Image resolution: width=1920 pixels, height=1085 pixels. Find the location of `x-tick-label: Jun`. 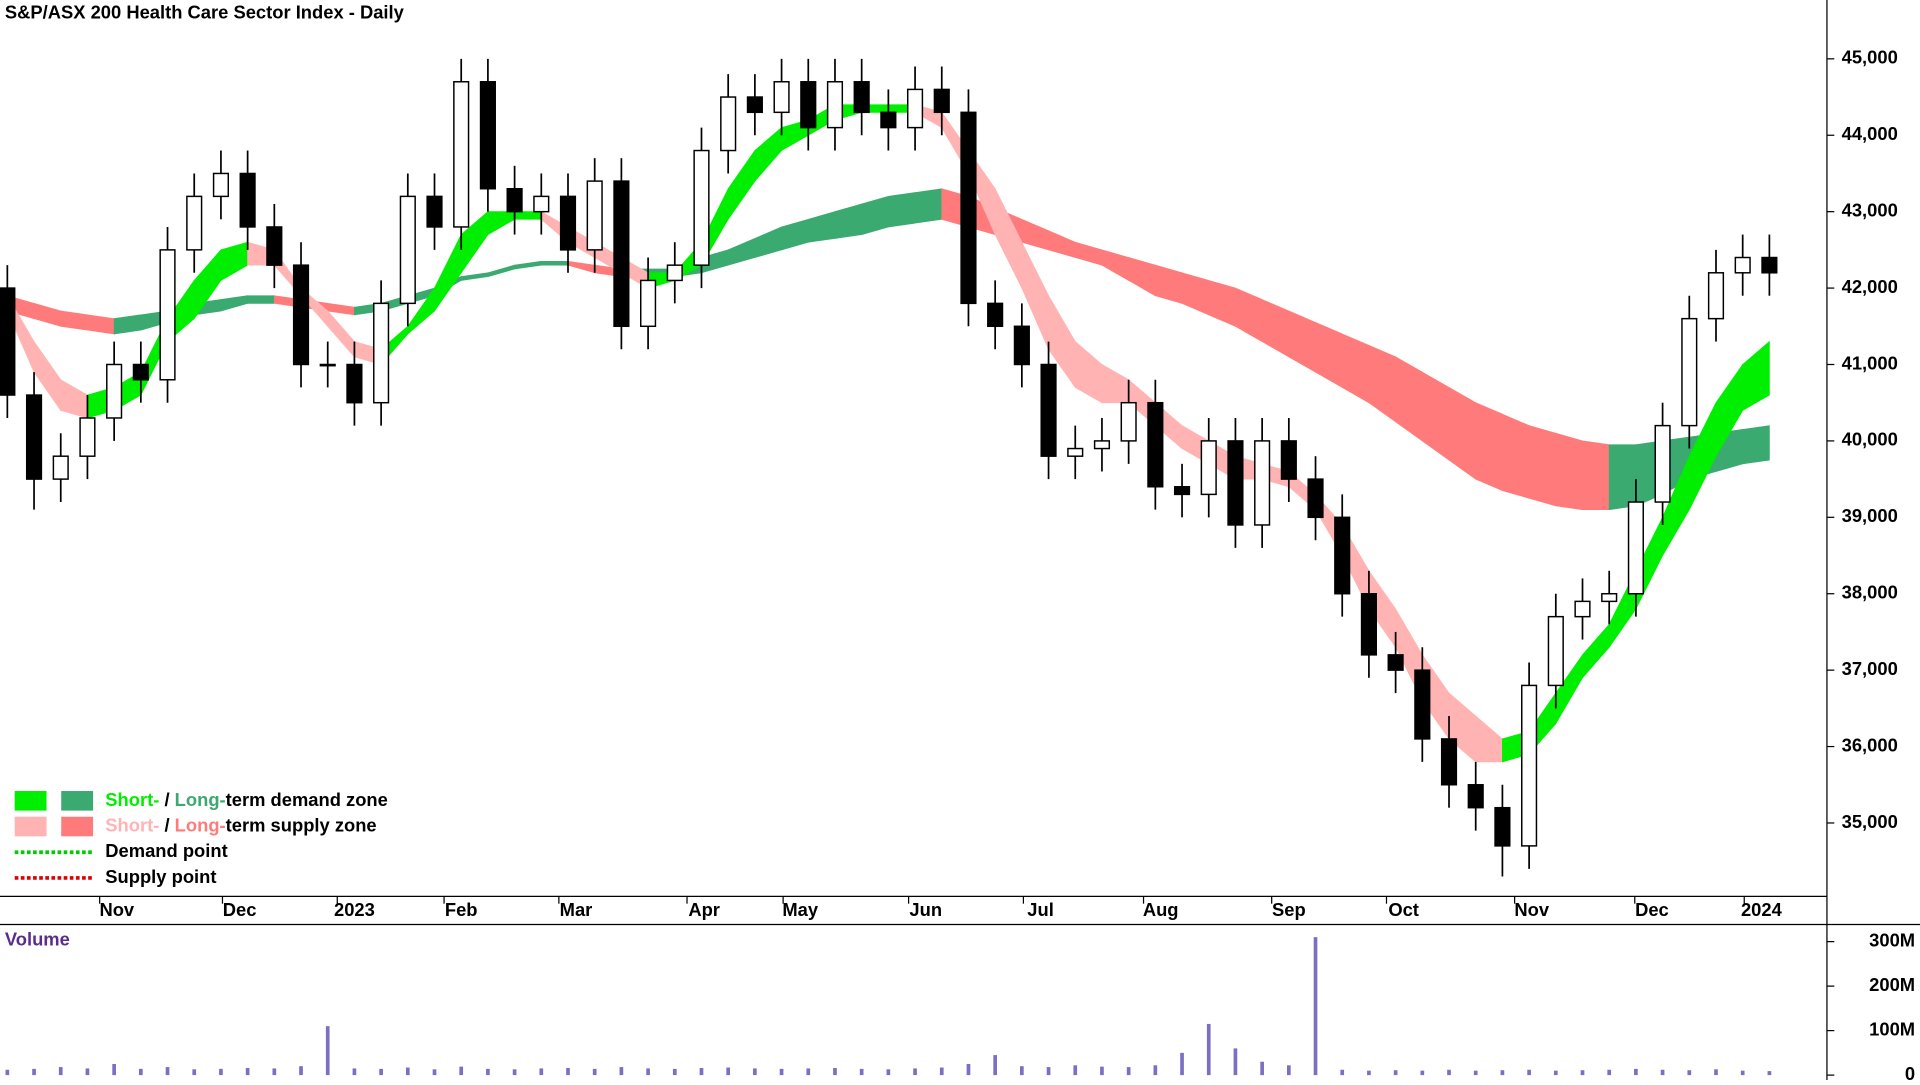

x-tick-label: Jun is located at coordinates (925, 909).